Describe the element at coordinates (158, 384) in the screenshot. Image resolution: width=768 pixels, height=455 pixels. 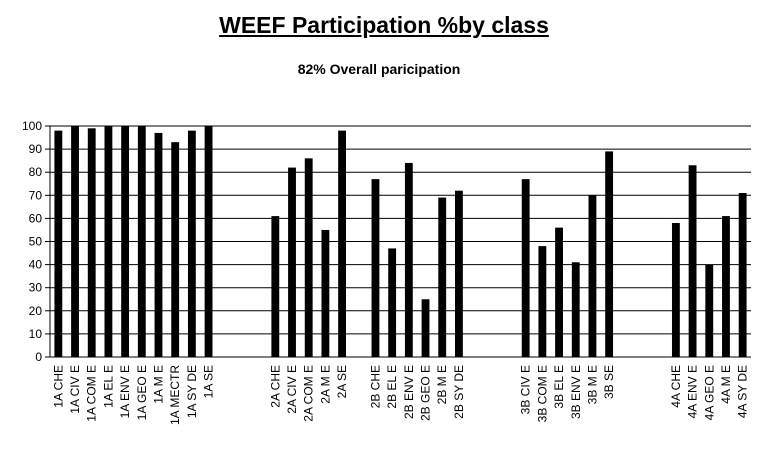
I see `x-tick-label: 1A M E` at that location.